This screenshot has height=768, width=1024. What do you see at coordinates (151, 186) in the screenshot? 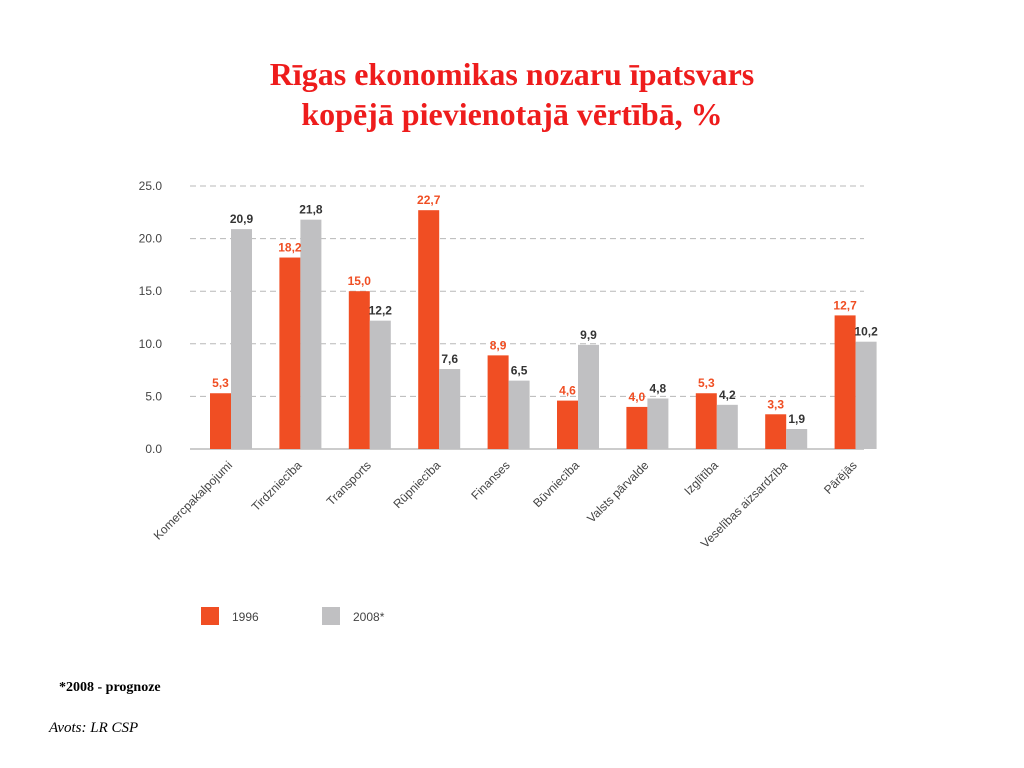
I see `y-tick-label: 25.0` at bounding box center [151, 186].